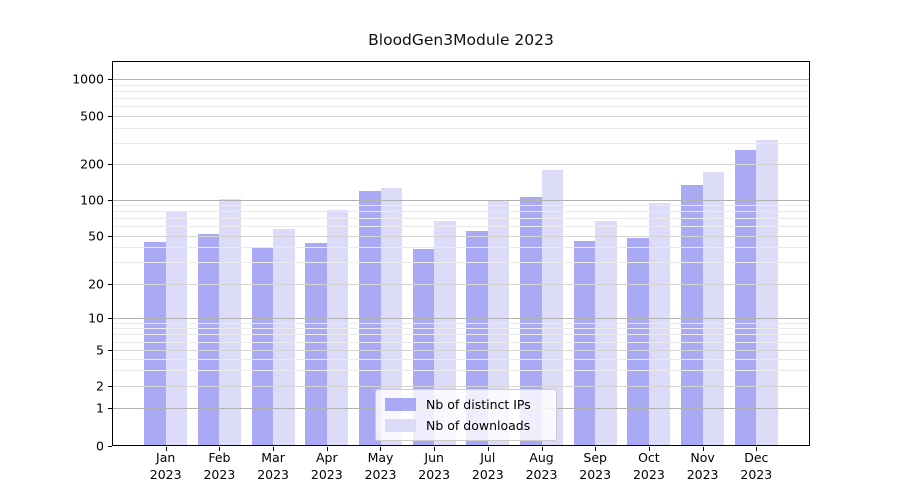  What do you see at coordinates (96, 318) in the screenshot?
I see `y-tick-label: 10` at bounding box center [96, 318].